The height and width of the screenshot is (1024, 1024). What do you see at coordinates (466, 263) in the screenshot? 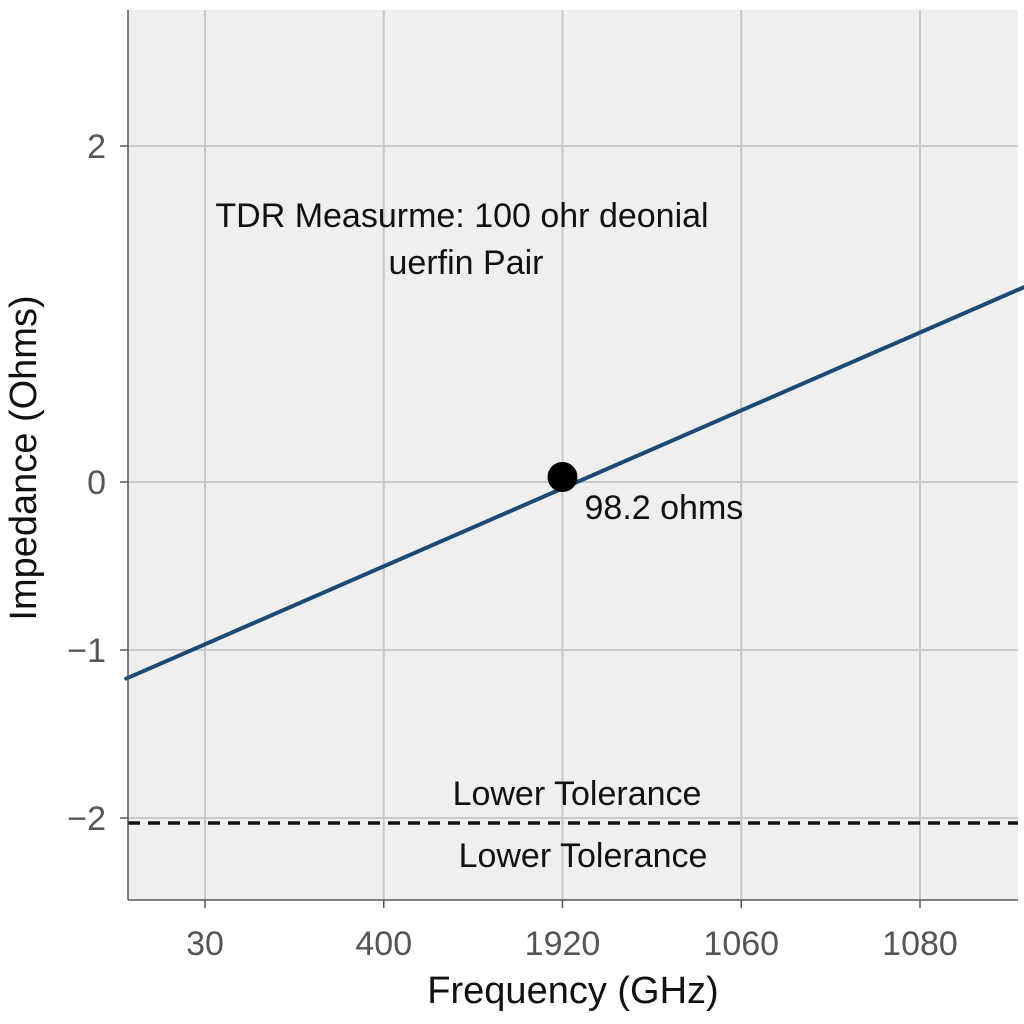
I see `chart-title-line-2: uerfin Pair` at bounding box center [466, 263].